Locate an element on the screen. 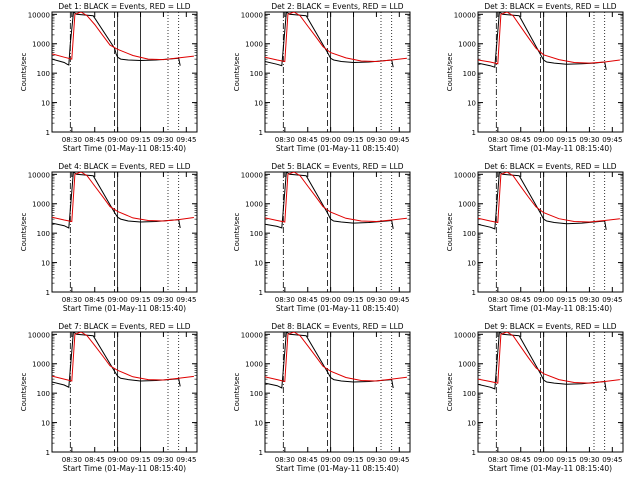 This screenshot has height=480, width=640. panel-title: Det 6: BLACK = Events, RED = LLD is located at coordinates (550, 166).